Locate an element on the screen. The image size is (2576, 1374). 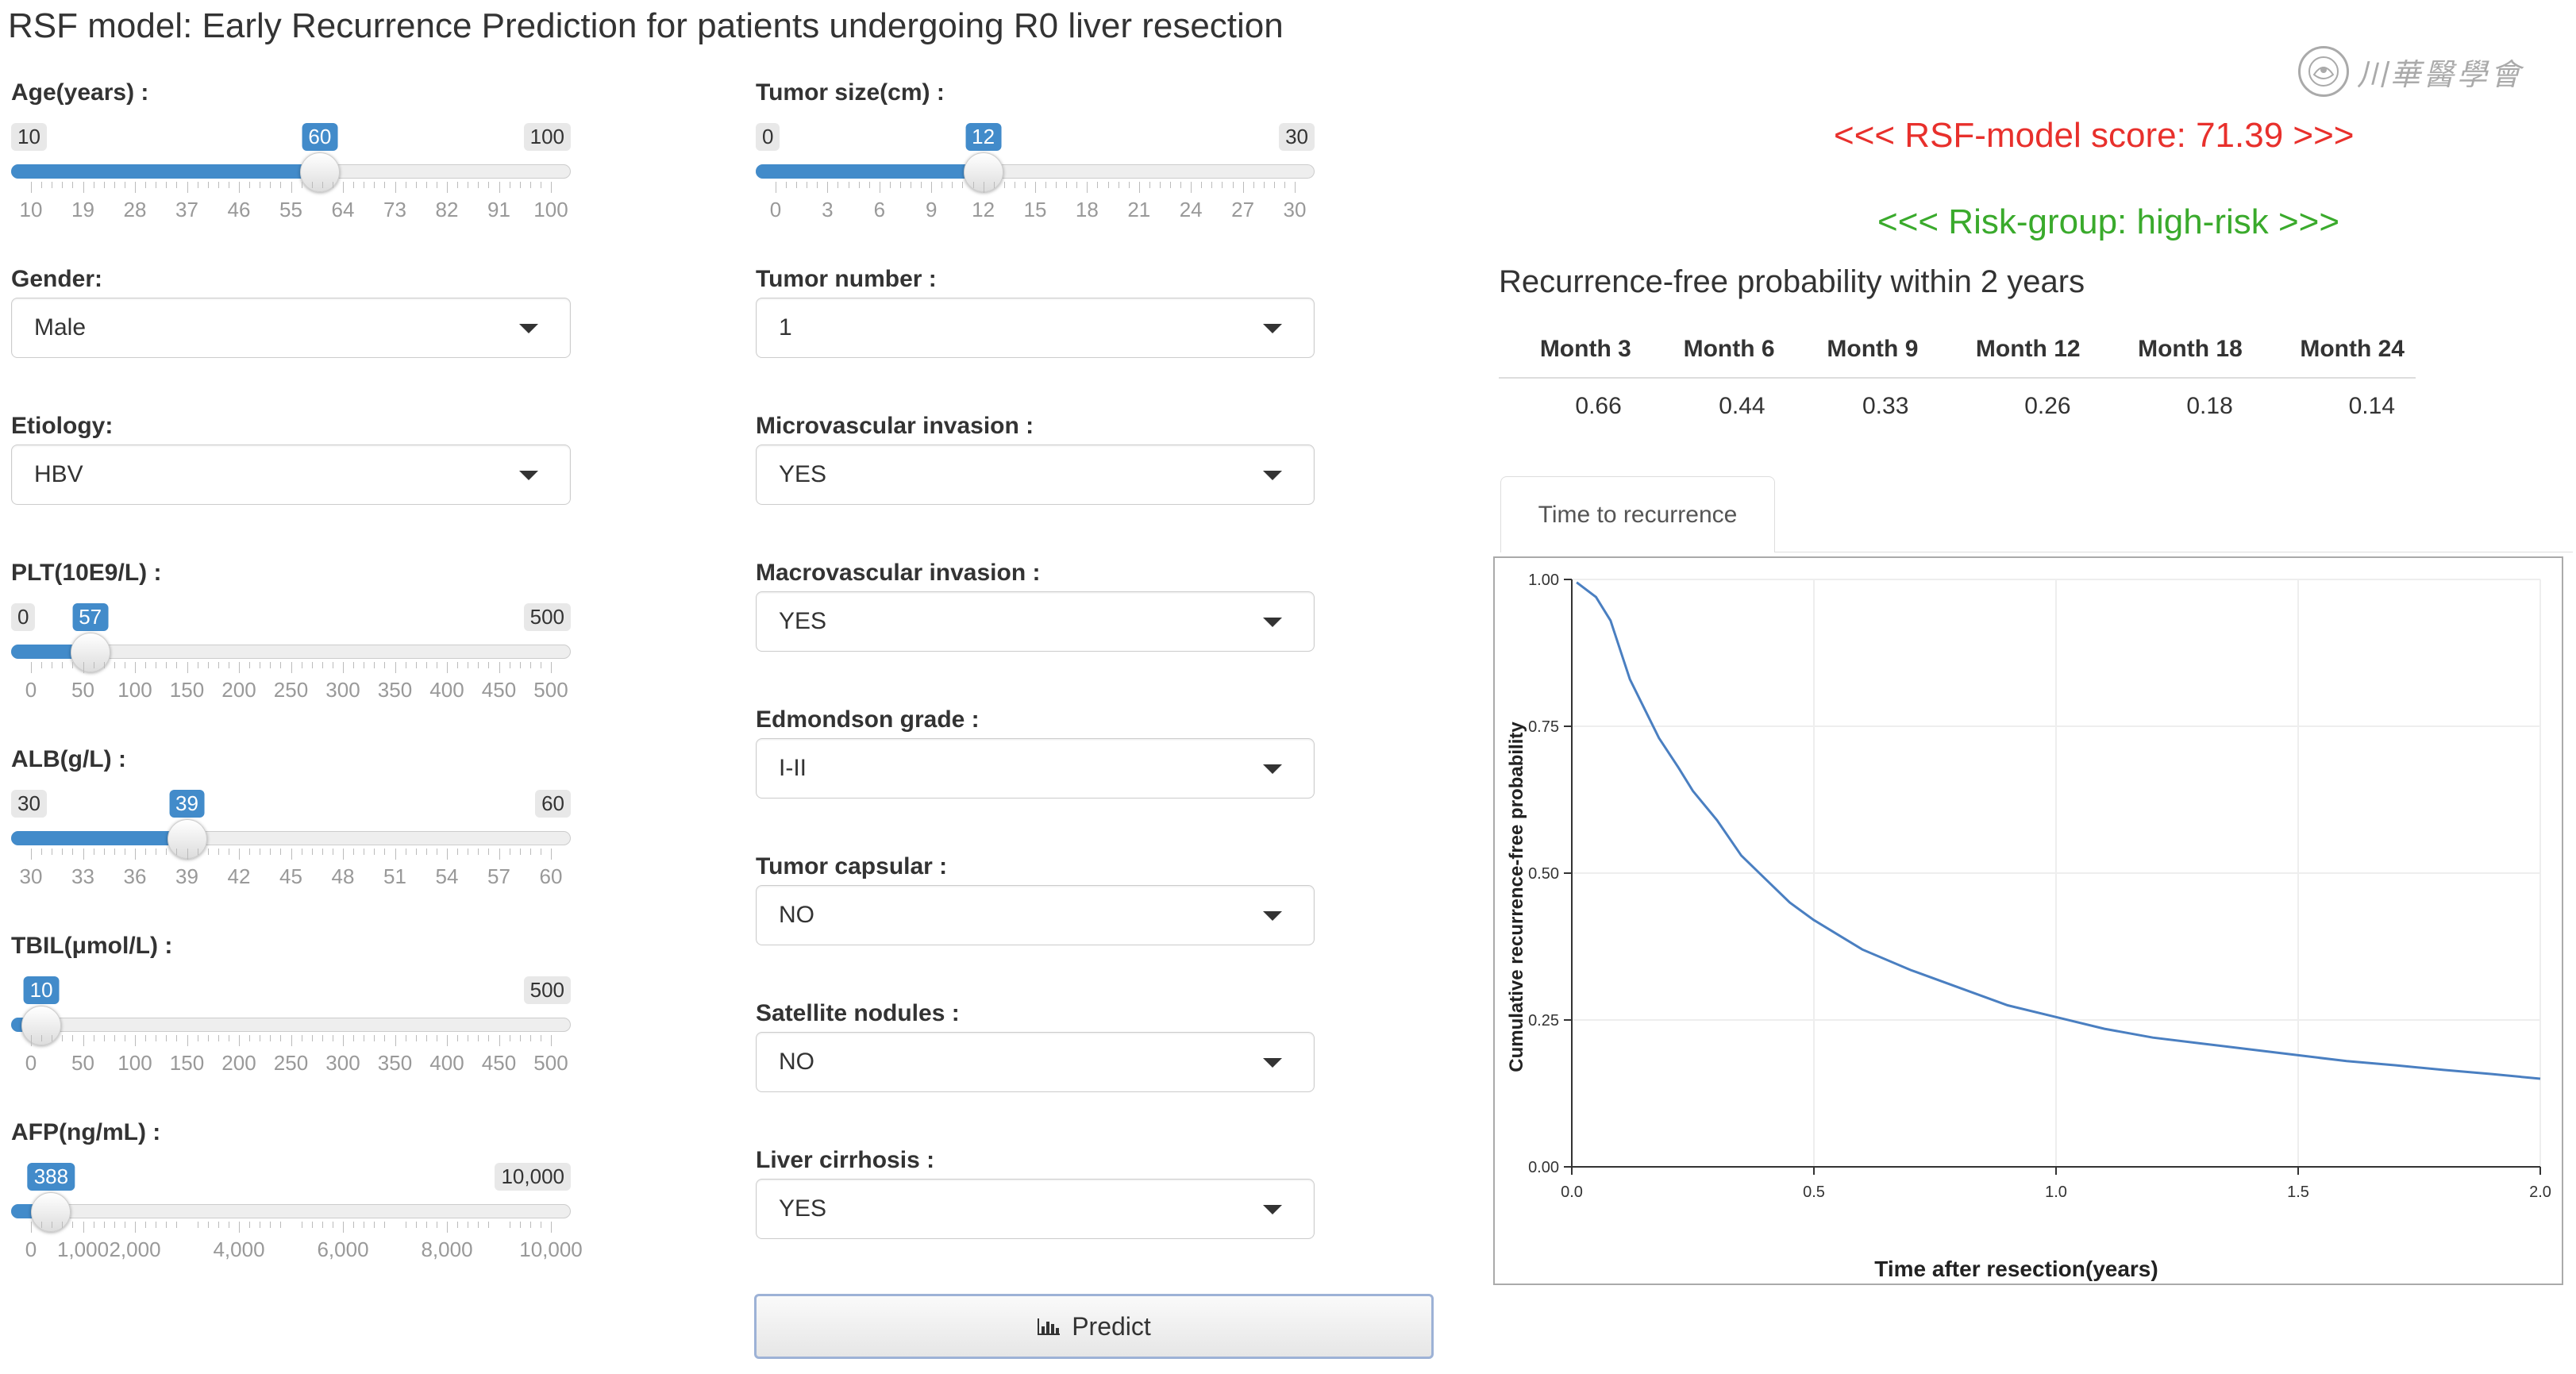
slider-grid-label: 42 is located at coordinates (239, 876).